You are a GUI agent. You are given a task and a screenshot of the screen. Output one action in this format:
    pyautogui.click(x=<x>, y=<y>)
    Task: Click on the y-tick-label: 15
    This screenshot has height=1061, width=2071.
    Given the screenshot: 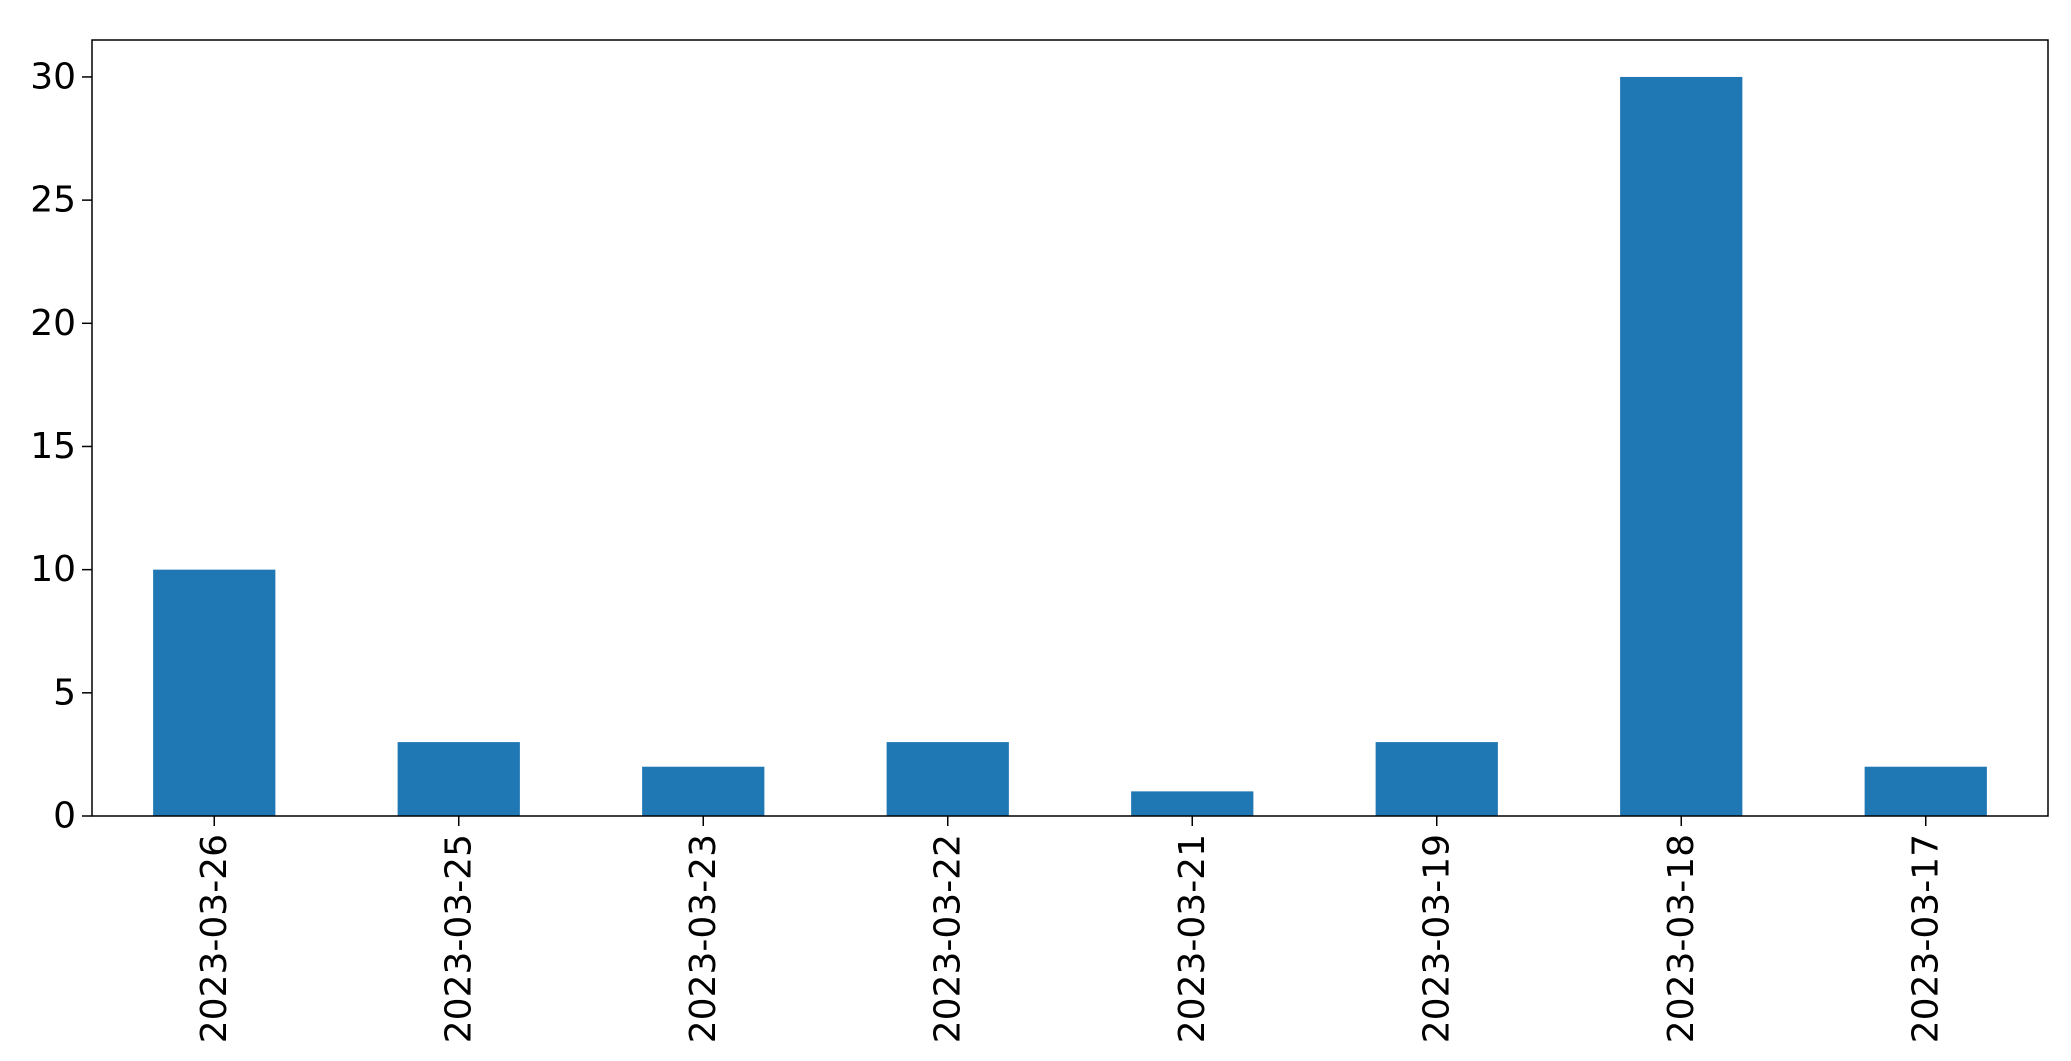 What is the action you would take?
    pyautogui.click(x=53, y=446)
    